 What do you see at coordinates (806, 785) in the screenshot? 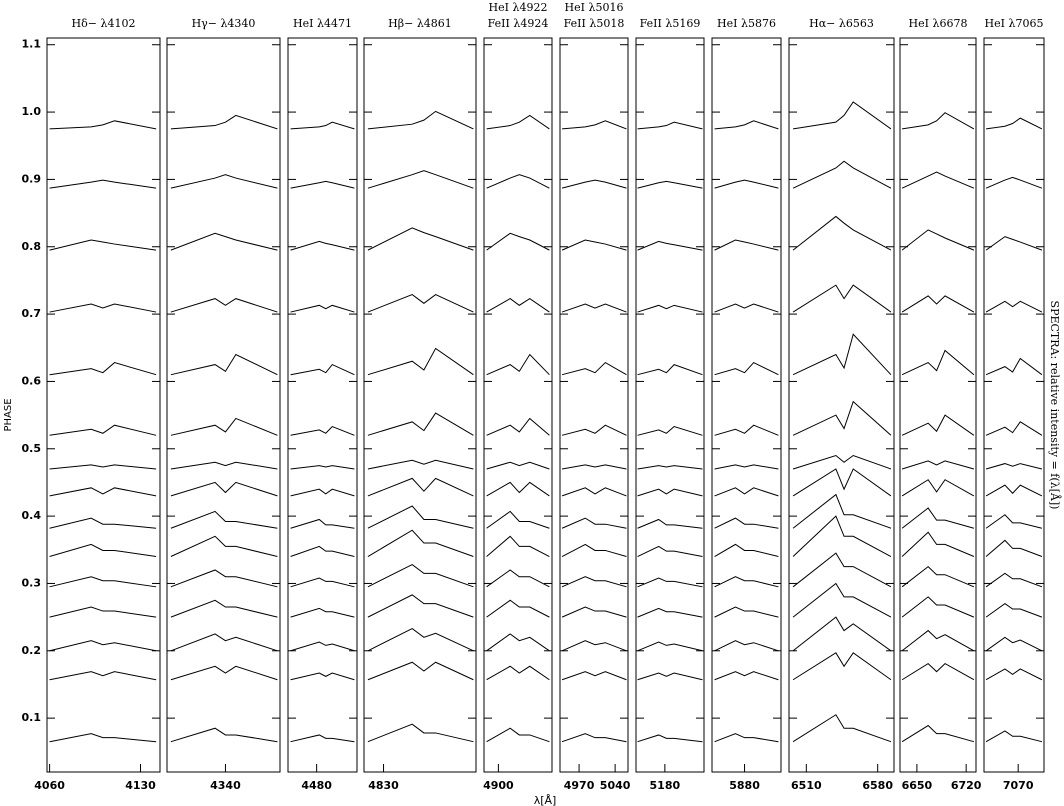
I see `x-tick-label: 6510` at bounding box center [806, 785].